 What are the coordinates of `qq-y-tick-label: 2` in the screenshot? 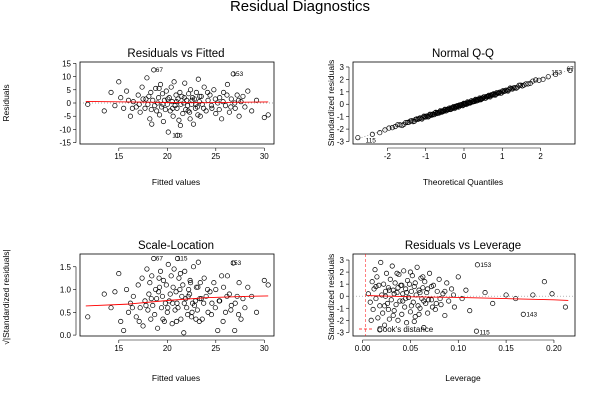 It's located at (342, 79).